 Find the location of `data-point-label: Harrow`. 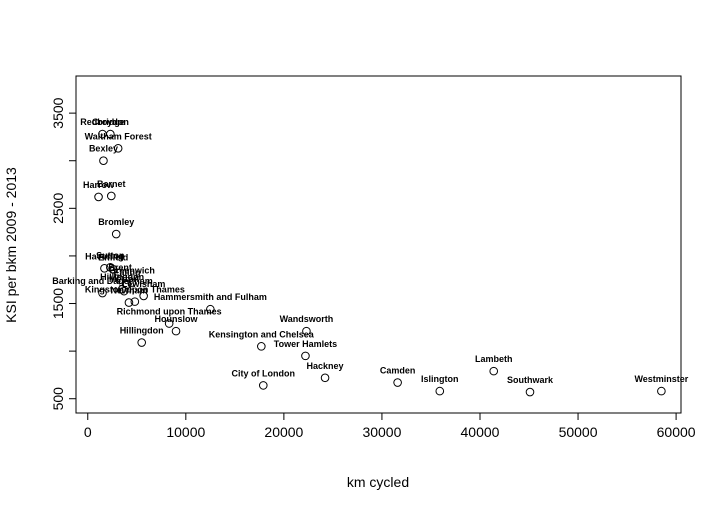

data-point-label: Harrow is located at coordinates (99, 185).